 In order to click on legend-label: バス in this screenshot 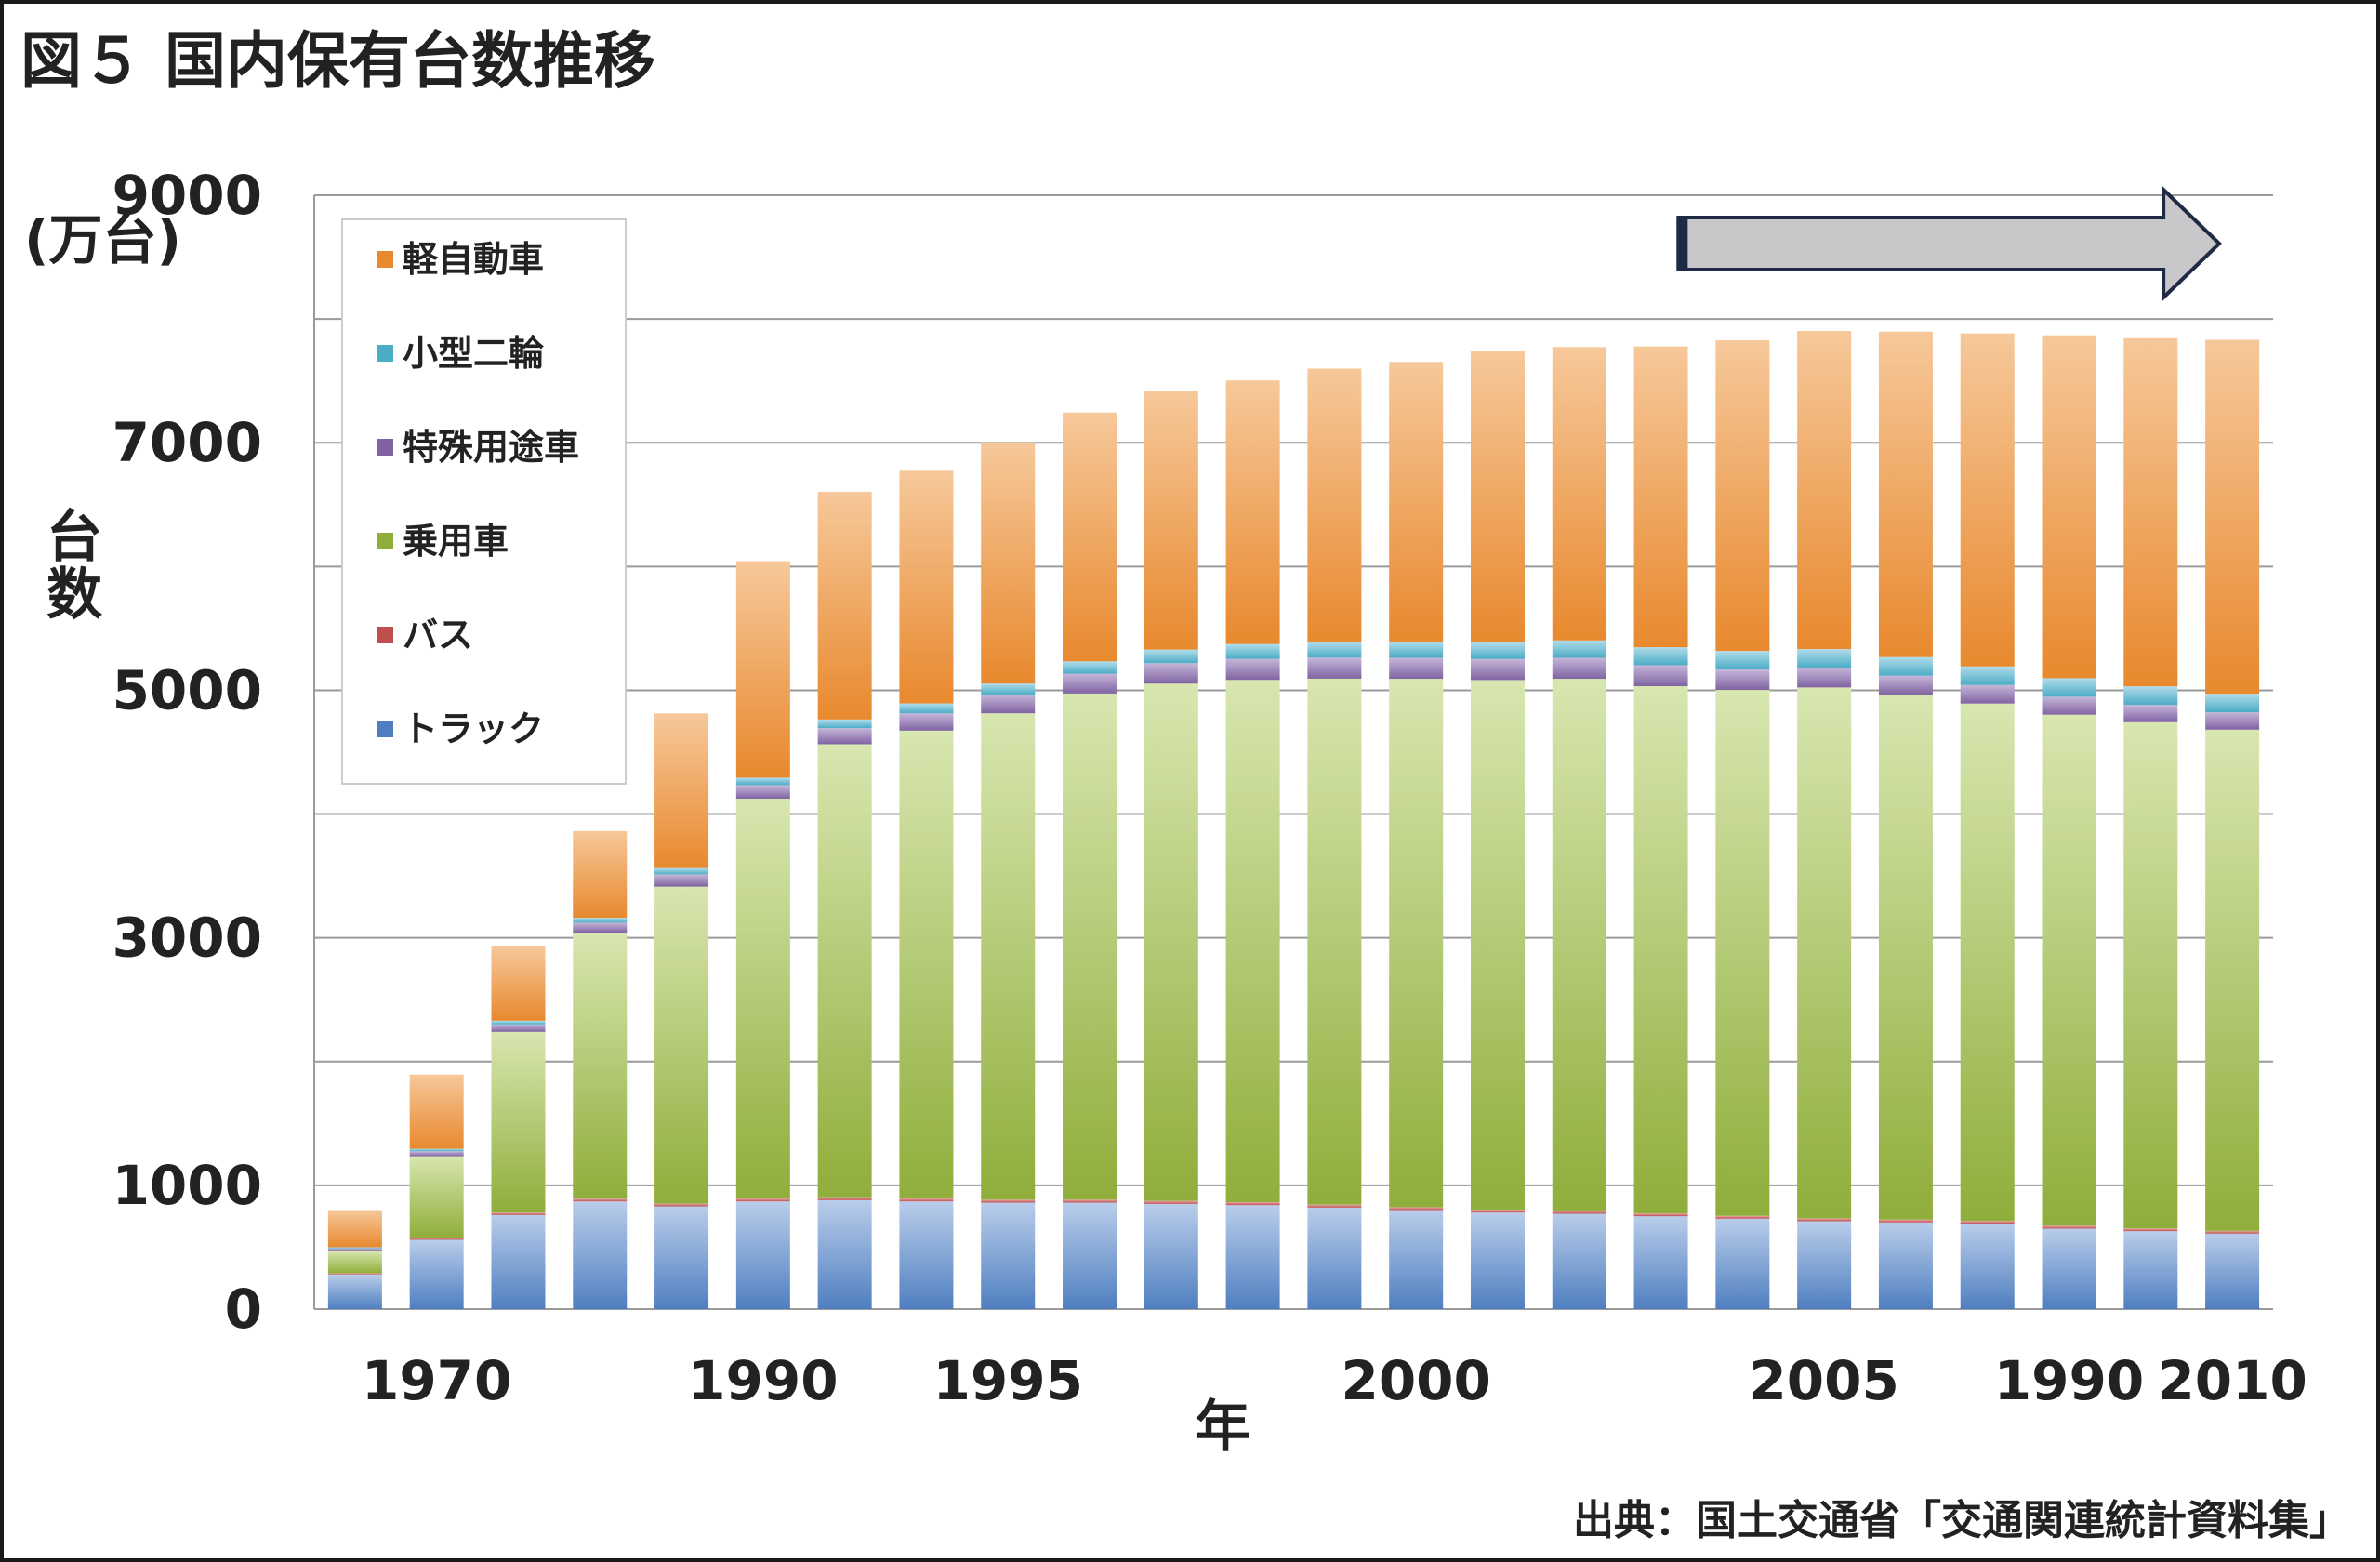, I will do `click(438, 635)`.